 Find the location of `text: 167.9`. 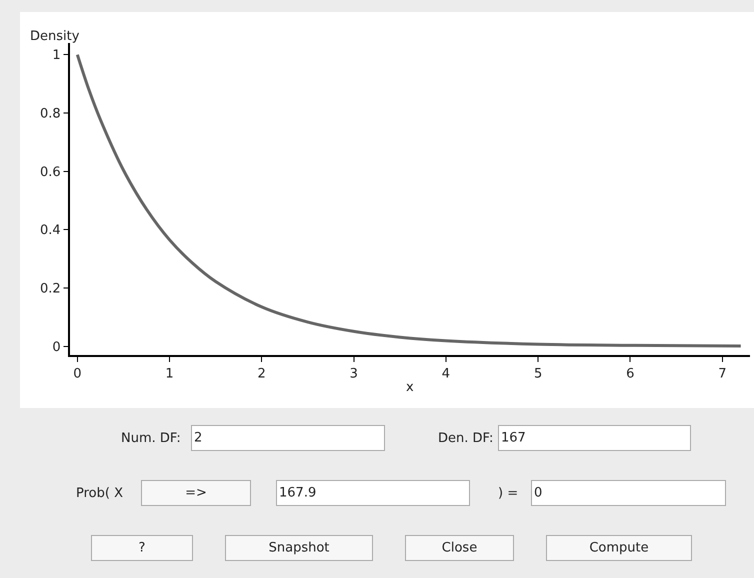

text: 167.9 is located at coordinates (297, 493).